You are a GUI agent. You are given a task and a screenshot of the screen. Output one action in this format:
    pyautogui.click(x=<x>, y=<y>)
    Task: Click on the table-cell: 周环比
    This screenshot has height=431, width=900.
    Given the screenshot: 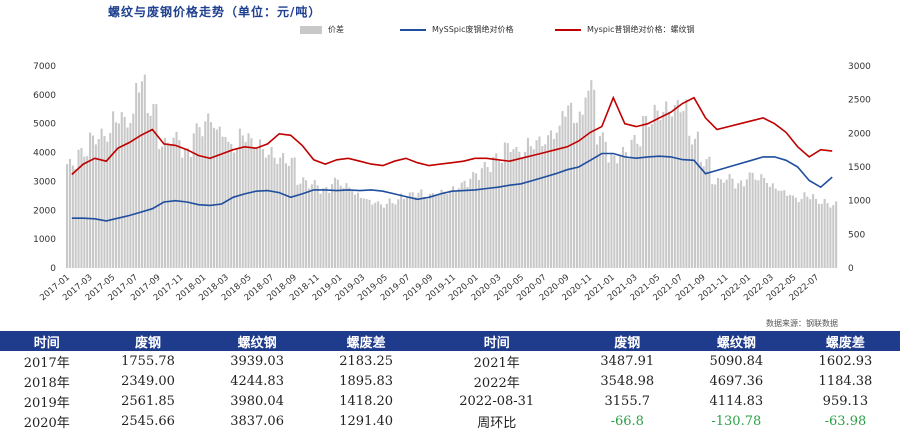 What is the action you would take?
    pyautogui.click(x=497, y=423)
    